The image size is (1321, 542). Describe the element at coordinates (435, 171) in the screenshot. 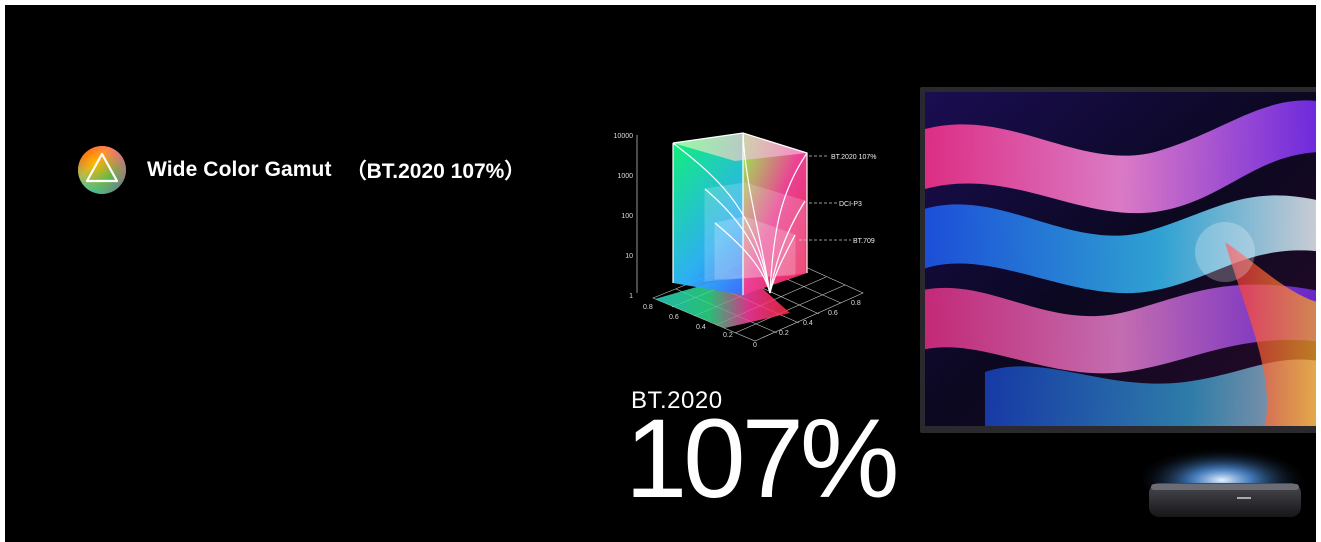

I see `feature-spec: （BT.2020 107%）` at that location.